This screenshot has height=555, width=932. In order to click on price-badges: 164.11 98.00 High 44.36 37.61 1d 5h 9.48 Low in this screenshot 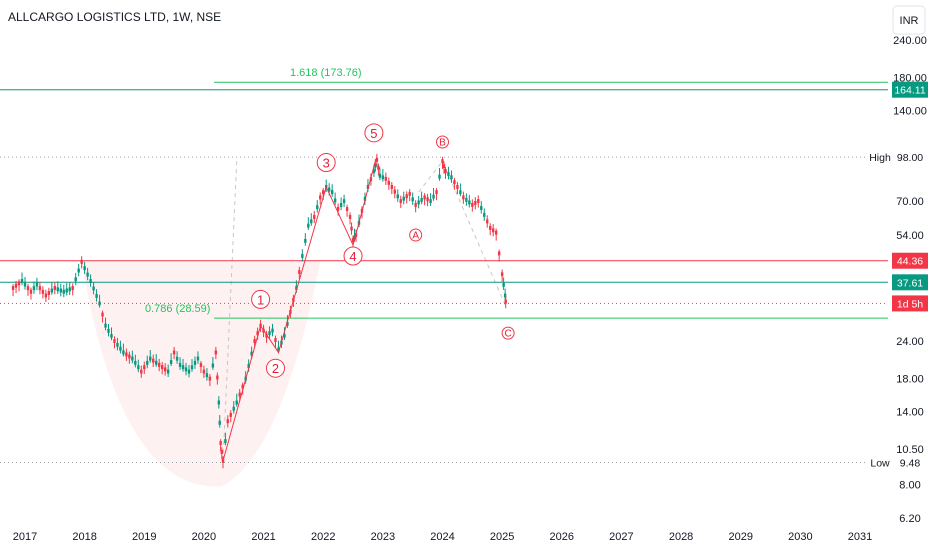, I will do `click(898, 276)`.